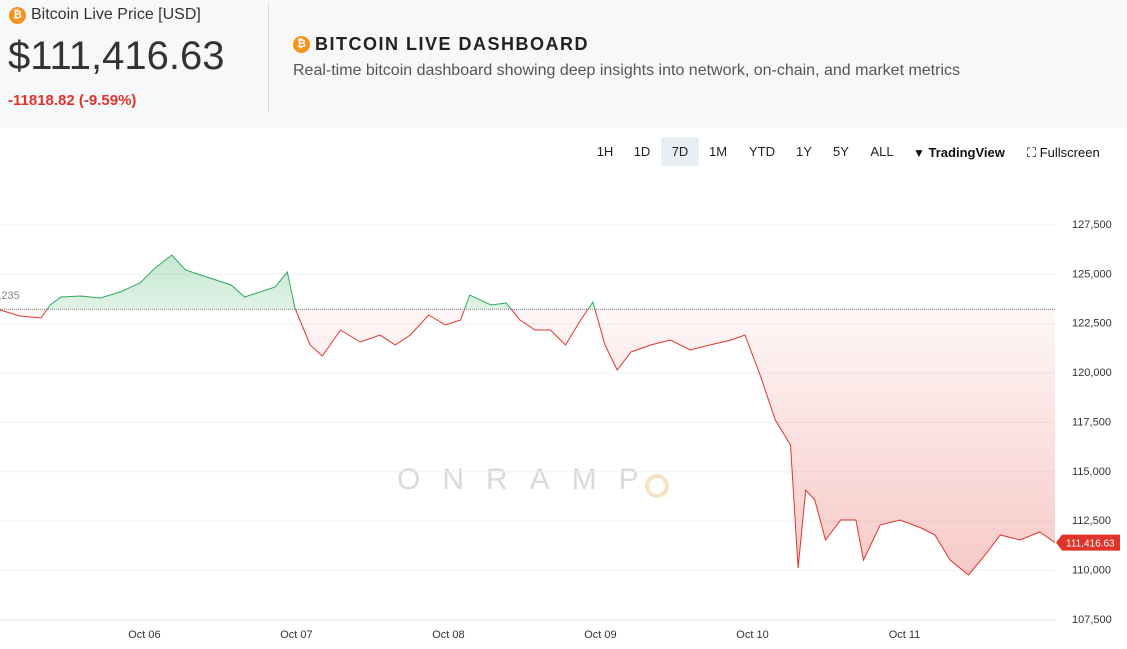 The width and height of the screenshot is (1127, 649). Describe the element at coordinates (72, 100) in the screenshot. I see `price-change: -11818.82 (-9.59%)` at that location.